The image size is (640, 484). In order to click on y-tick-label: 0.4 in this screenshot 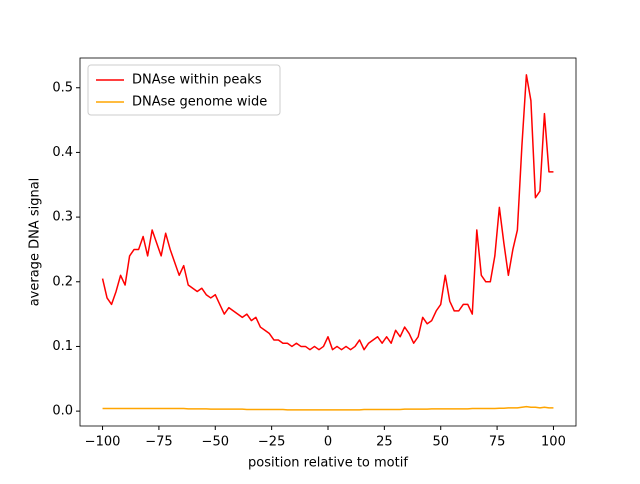, I will do `click(62, 152)`.